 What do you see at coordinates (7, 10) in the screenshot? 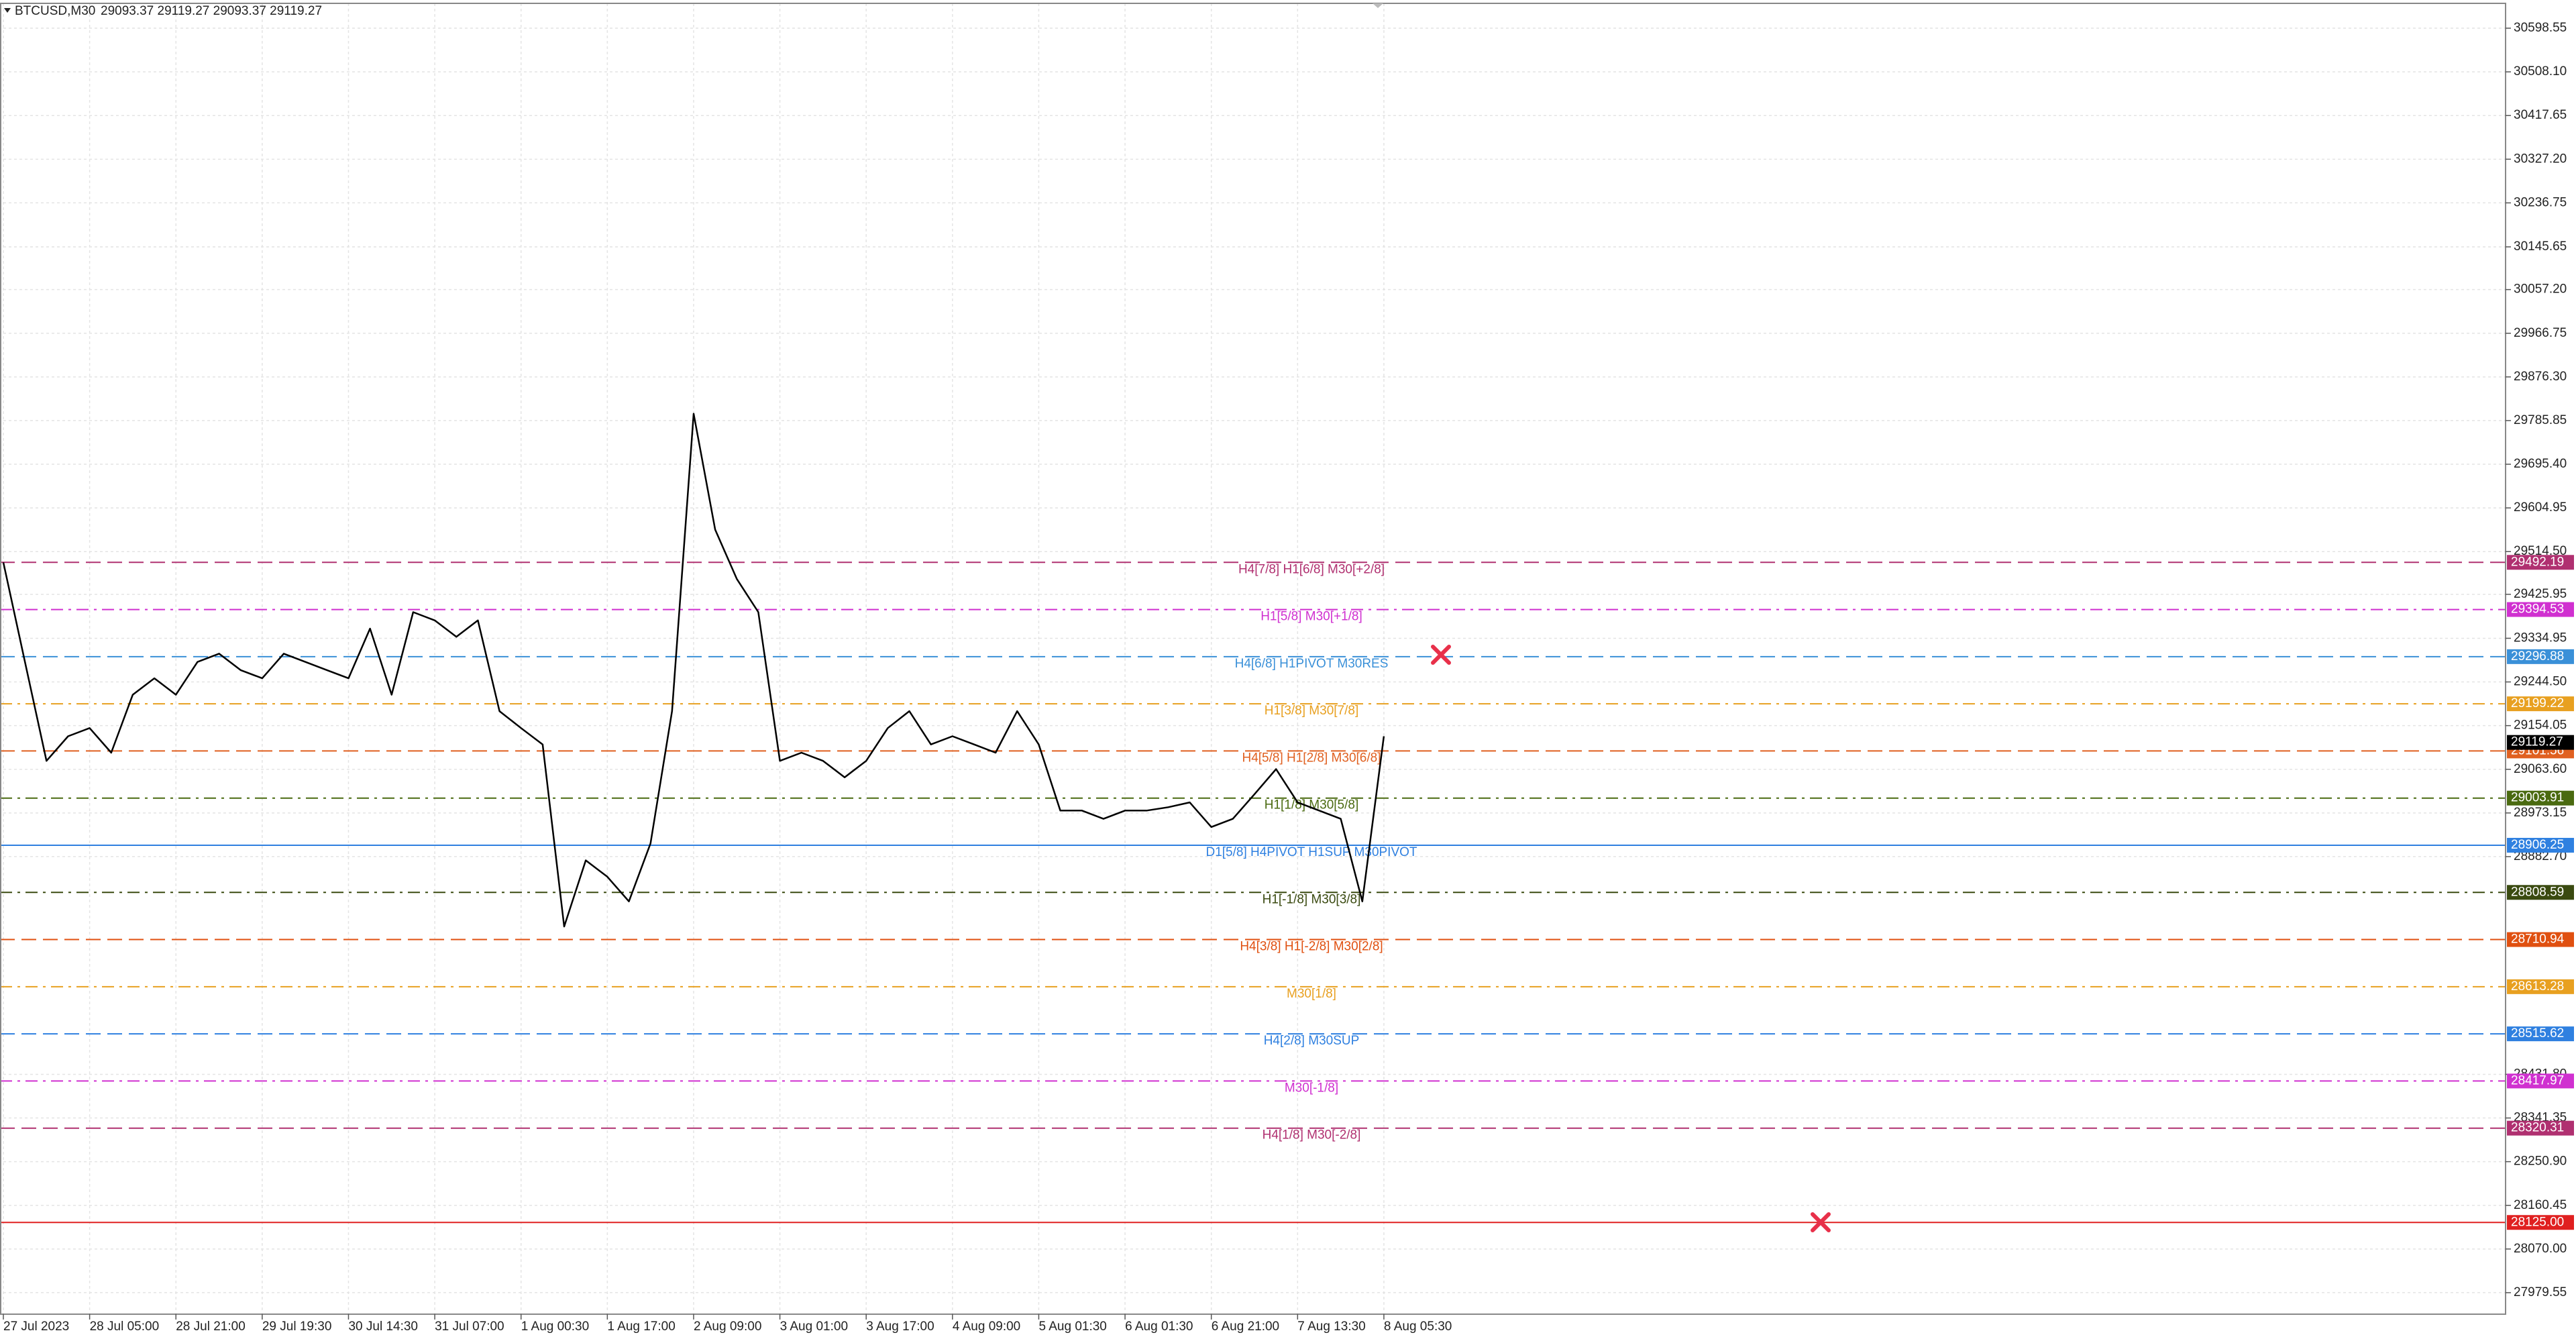
I see `menu-arrow` at bounding box center [7, 10].